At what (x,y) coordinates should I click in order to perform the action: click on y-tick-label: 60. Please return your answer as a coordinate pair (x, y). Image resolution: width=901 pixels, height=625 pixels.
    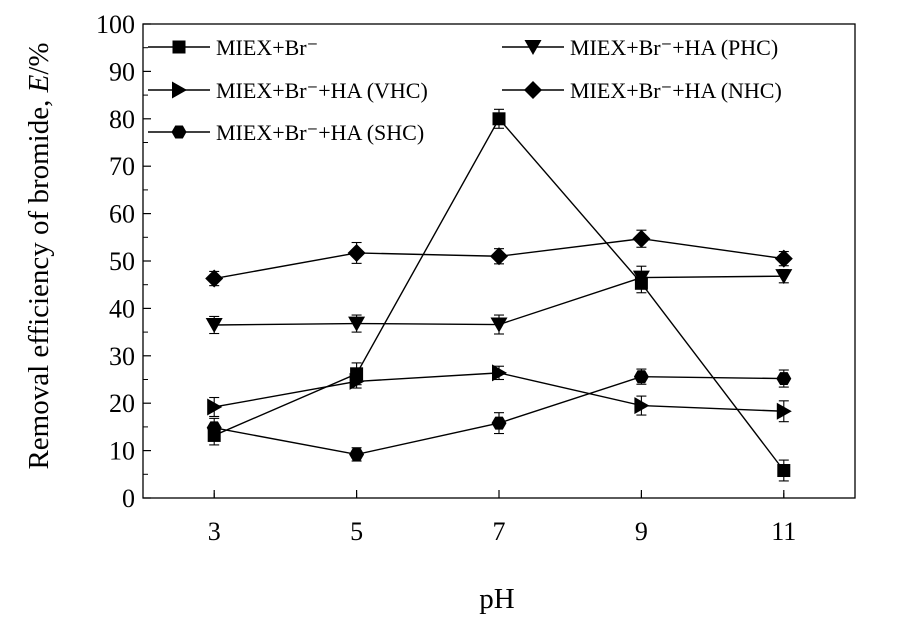
    Looking at the image, I should click on (122, 214).